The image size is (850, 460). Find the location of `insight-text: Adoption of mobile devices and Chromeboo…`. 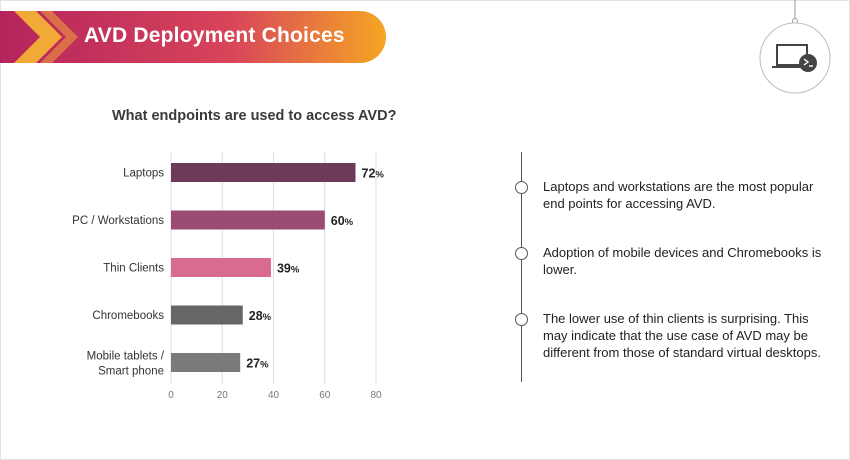

insight-text: Adoption of mobile devices and Chromeboo… is located at coordinates (682, 261).